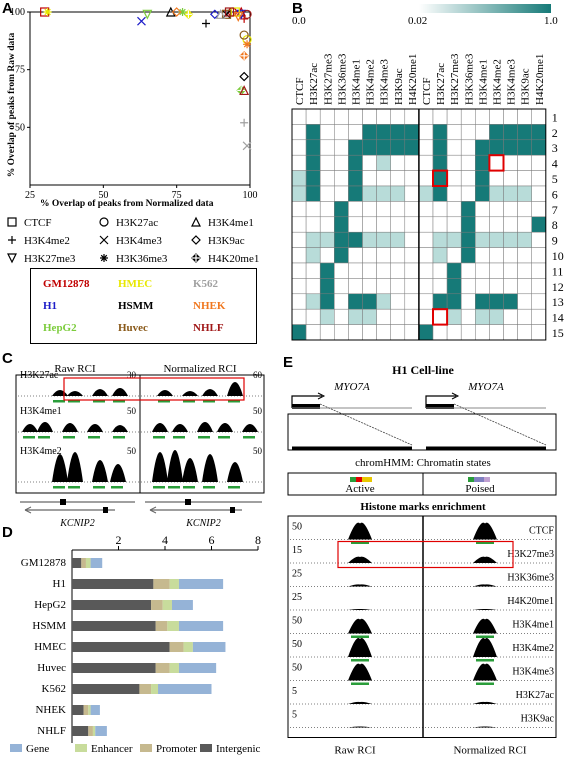  I want to click on e-title: H1 Cell-line, so click(423, 370).